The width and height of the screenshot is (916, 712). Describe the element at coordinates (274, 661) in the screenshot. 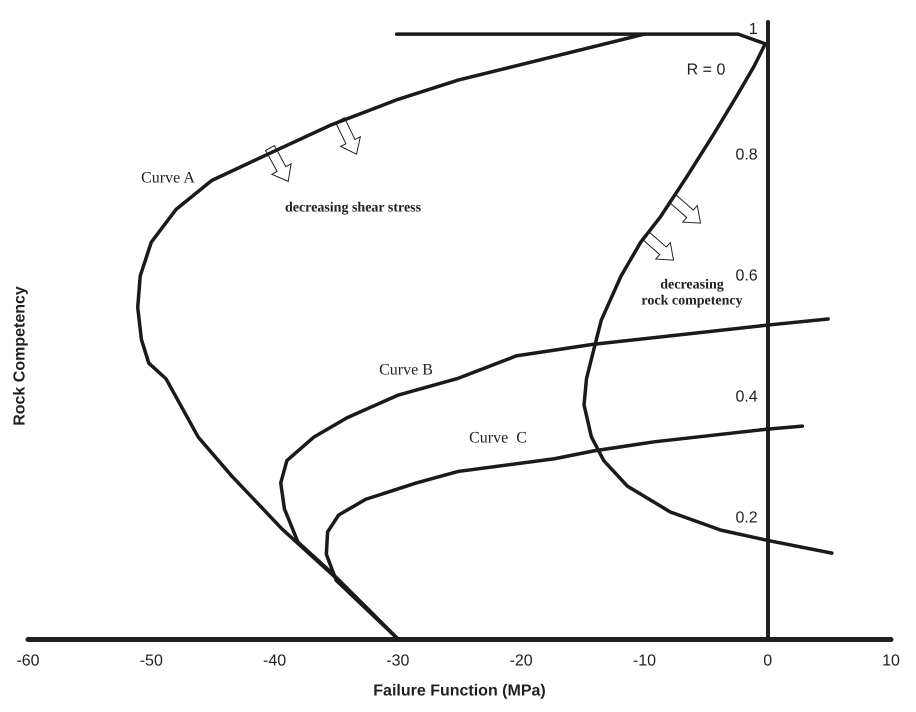

I see `x-tick-label: -40` at that location.